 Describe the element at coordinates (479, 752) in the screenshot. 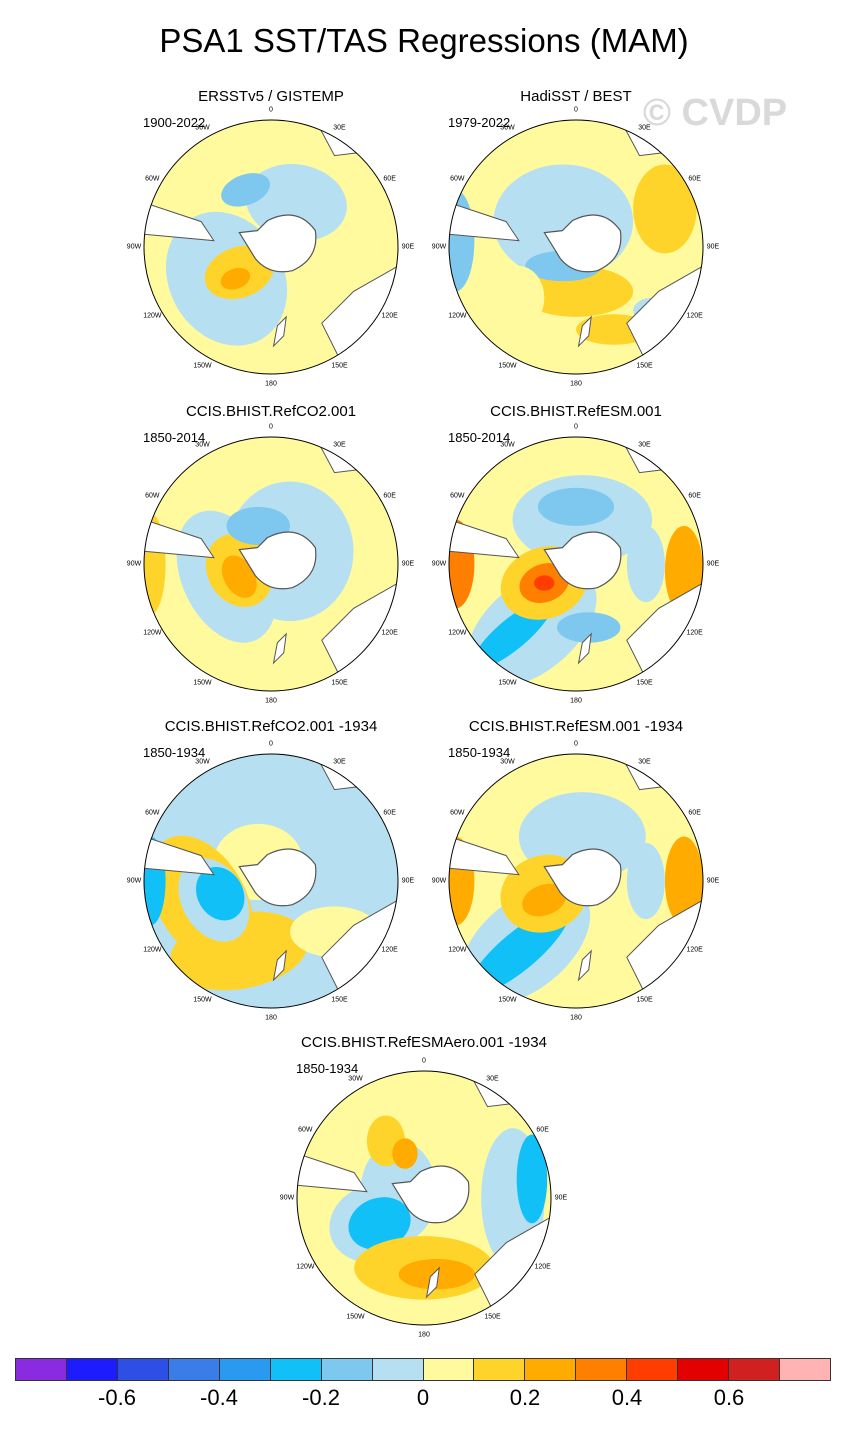

I see `panel-years: 1850-1934` at that location.